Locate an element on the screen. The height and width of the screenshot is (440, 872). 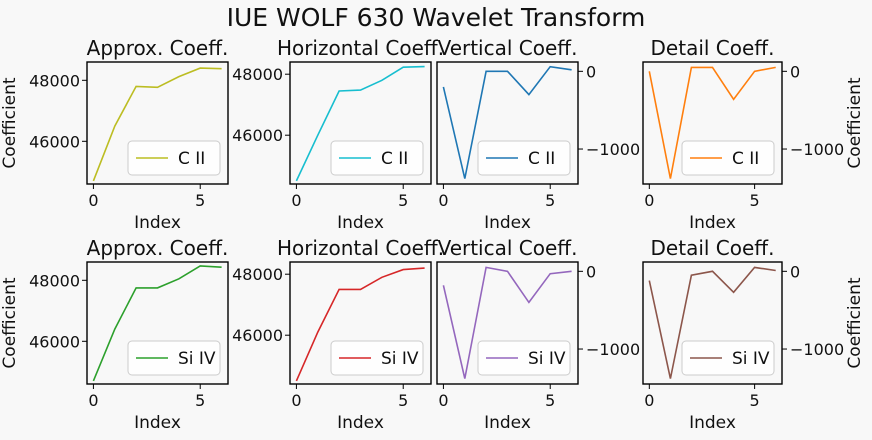
chart-panel-2: Horizontal Coeff. 0 5 Index 46000 48000 C II is located at coordinates (338, 134).